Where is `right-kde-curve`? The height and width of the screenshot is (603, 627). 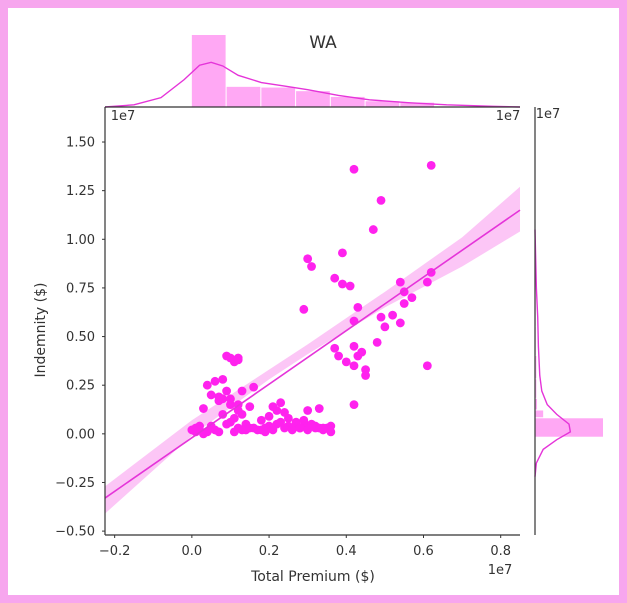
right-kde-curve is located at coordinates (553, 353).